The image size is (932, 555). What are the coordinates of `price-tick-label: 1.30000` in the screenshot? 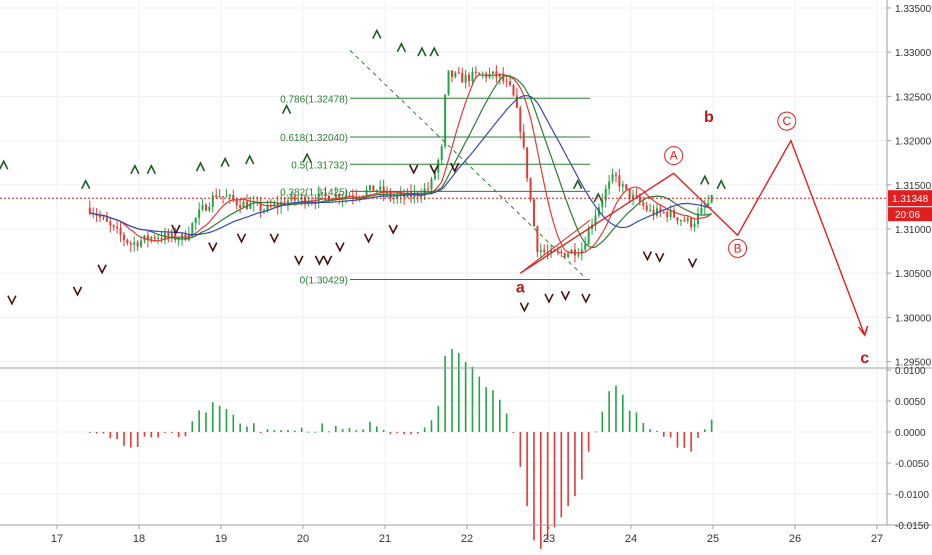 It's located at (913, 318).